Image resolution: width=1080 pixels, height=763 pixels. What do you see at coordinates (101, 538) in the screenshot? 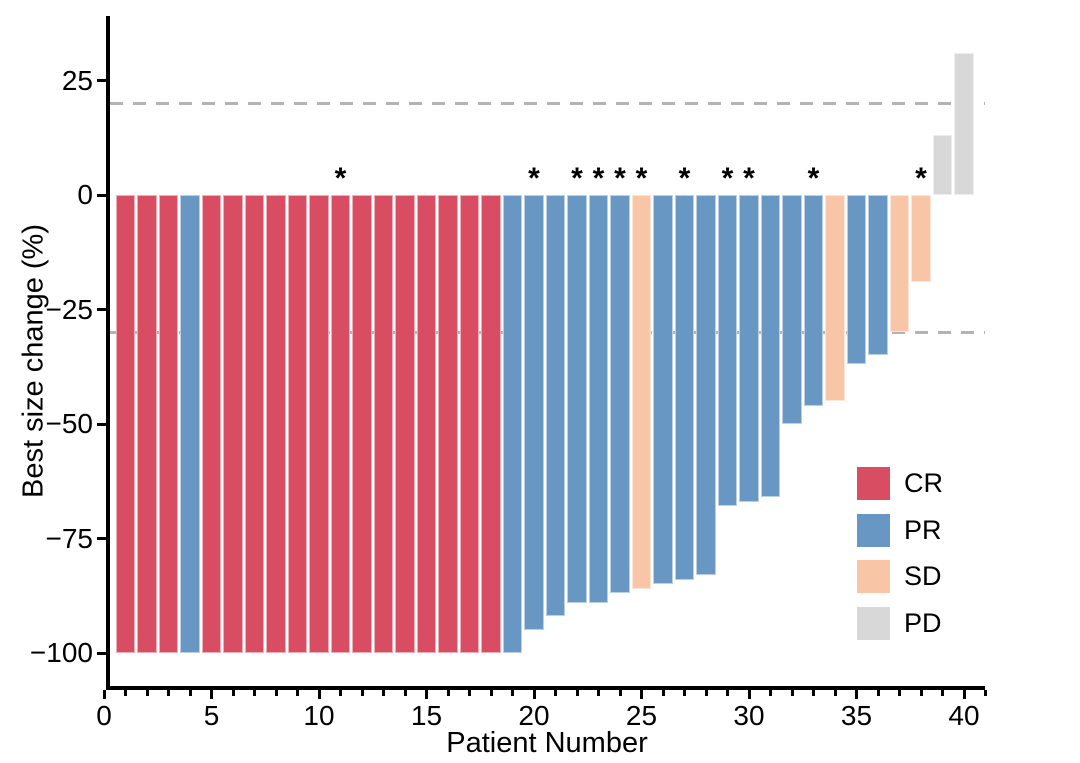
I see `y-tick--75` at bounding box center [101, 538].